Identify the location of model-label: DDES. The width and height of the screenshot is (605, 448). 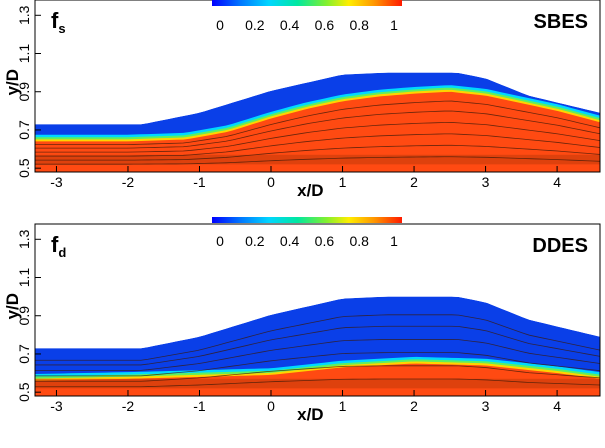
(560, 246).